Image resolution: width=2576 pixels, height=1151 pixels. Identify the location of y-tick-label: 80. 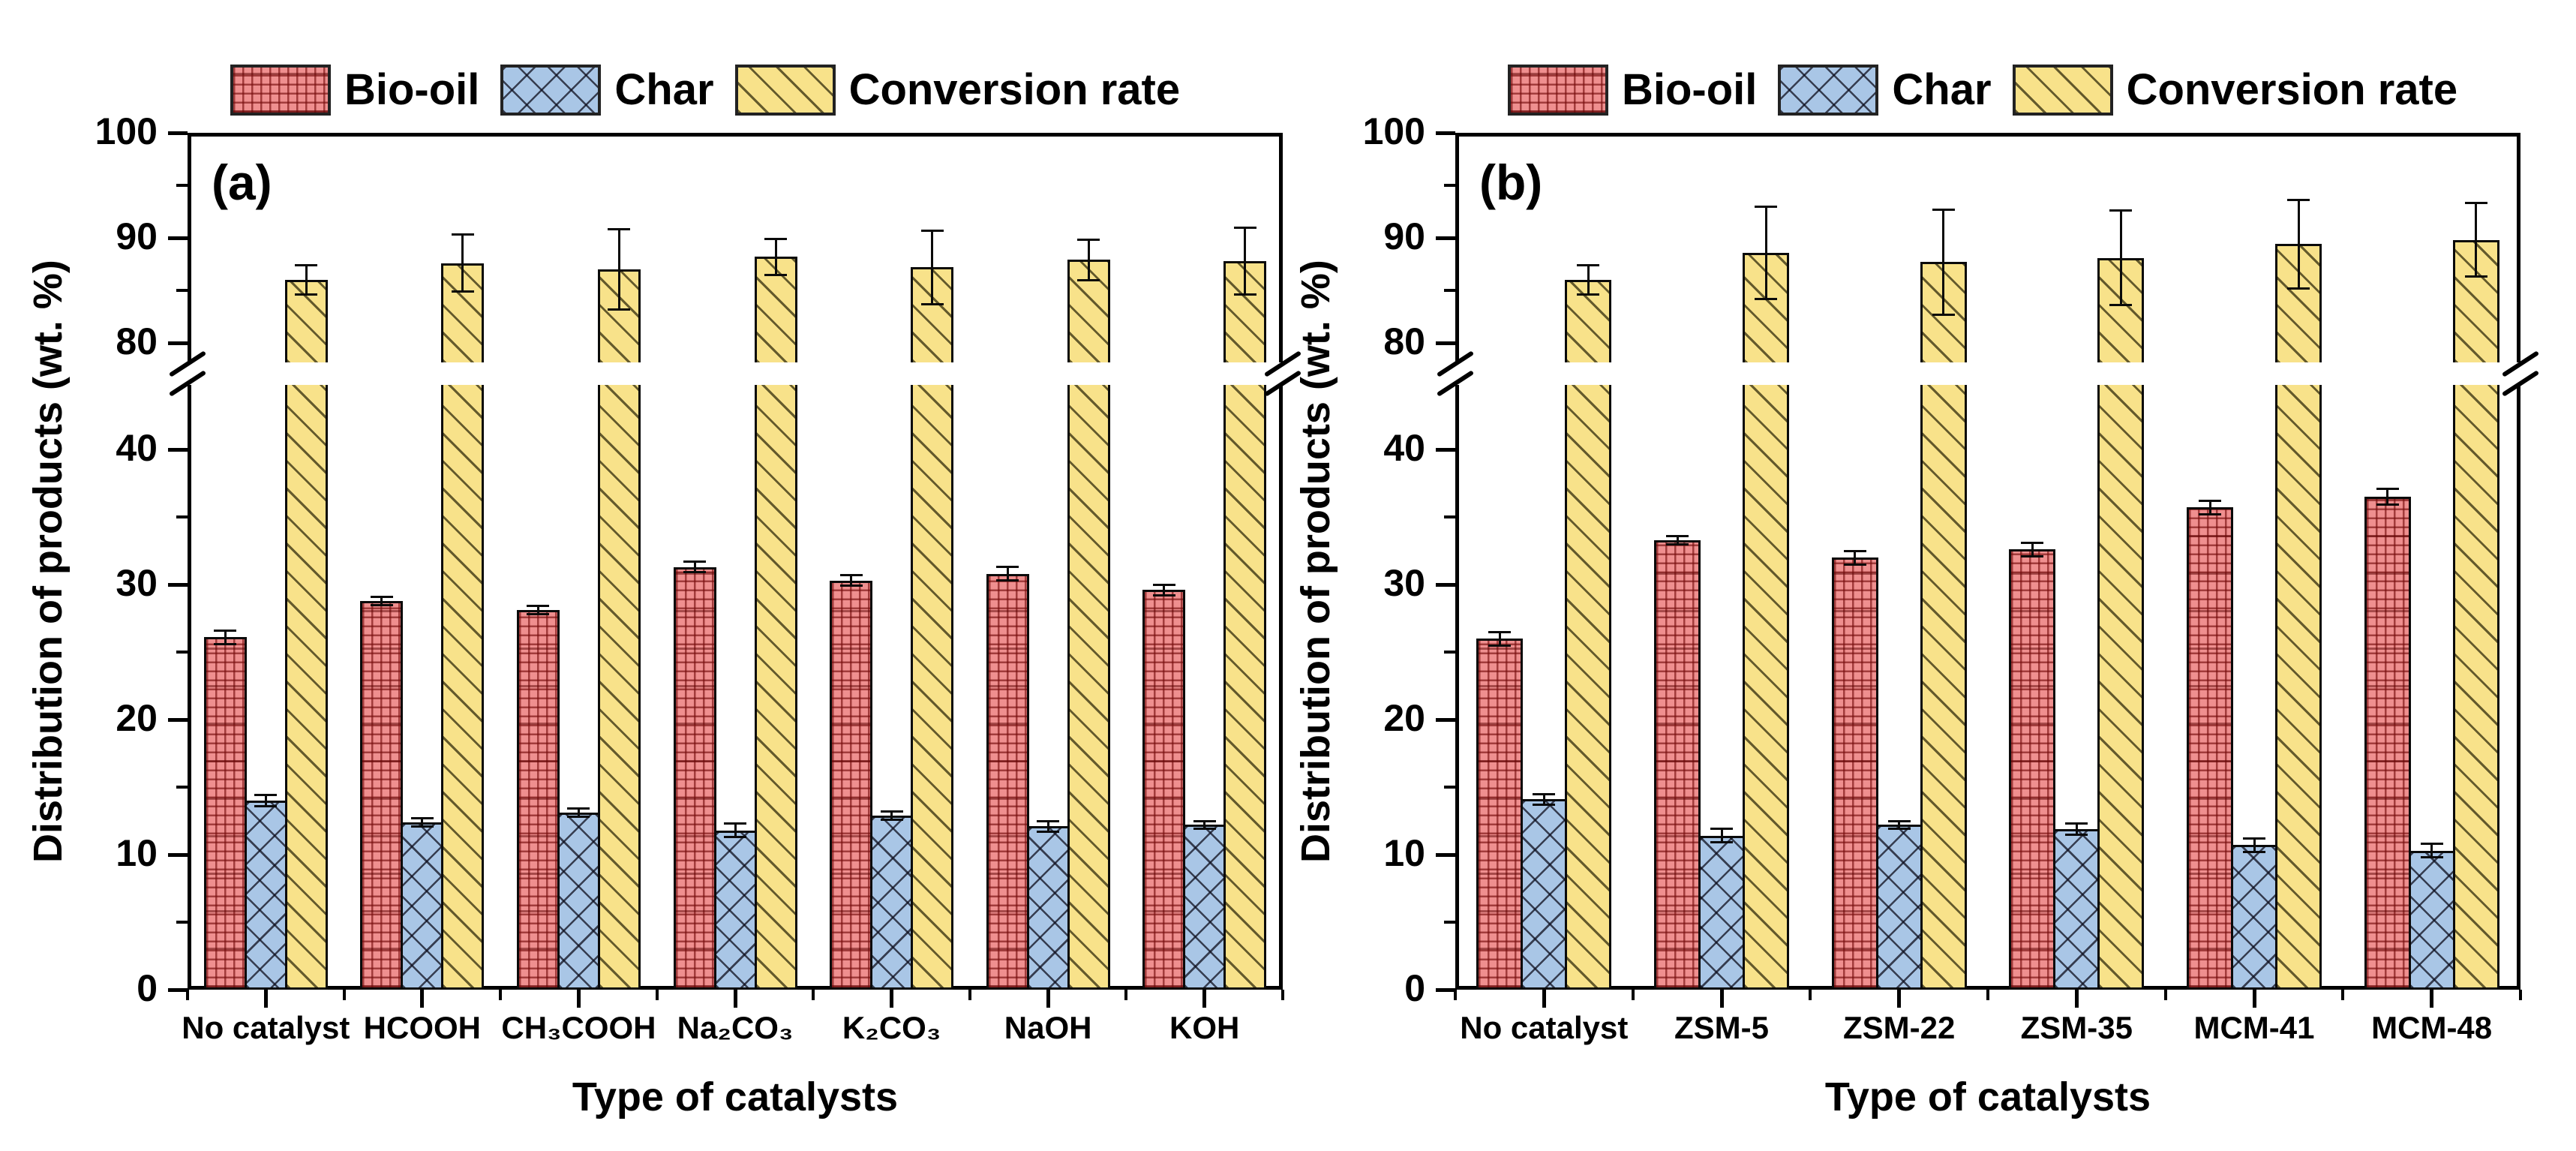
(1404, 341).